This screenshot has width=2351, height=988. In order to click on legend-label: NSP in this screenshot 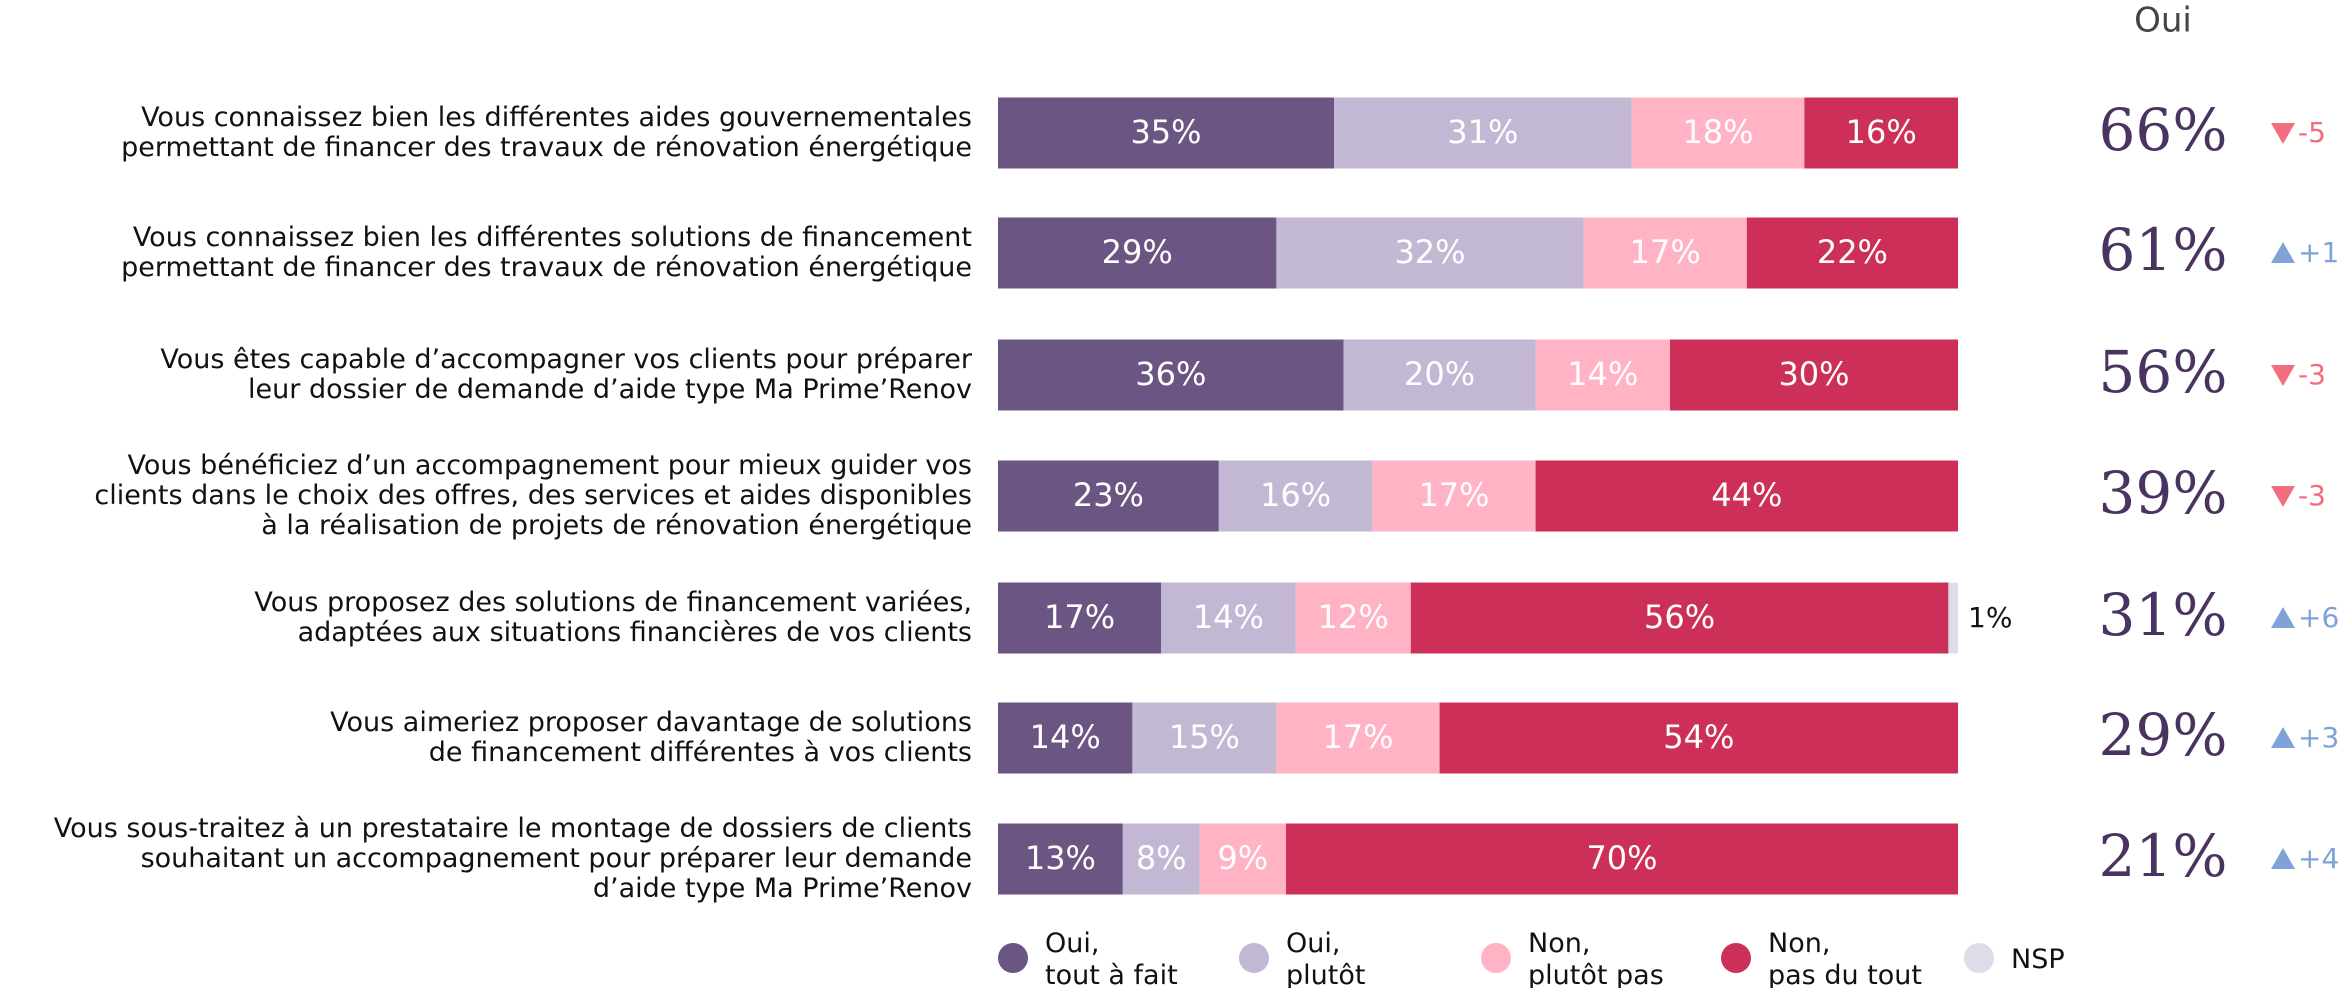, I will do `click(2038, 959)`.